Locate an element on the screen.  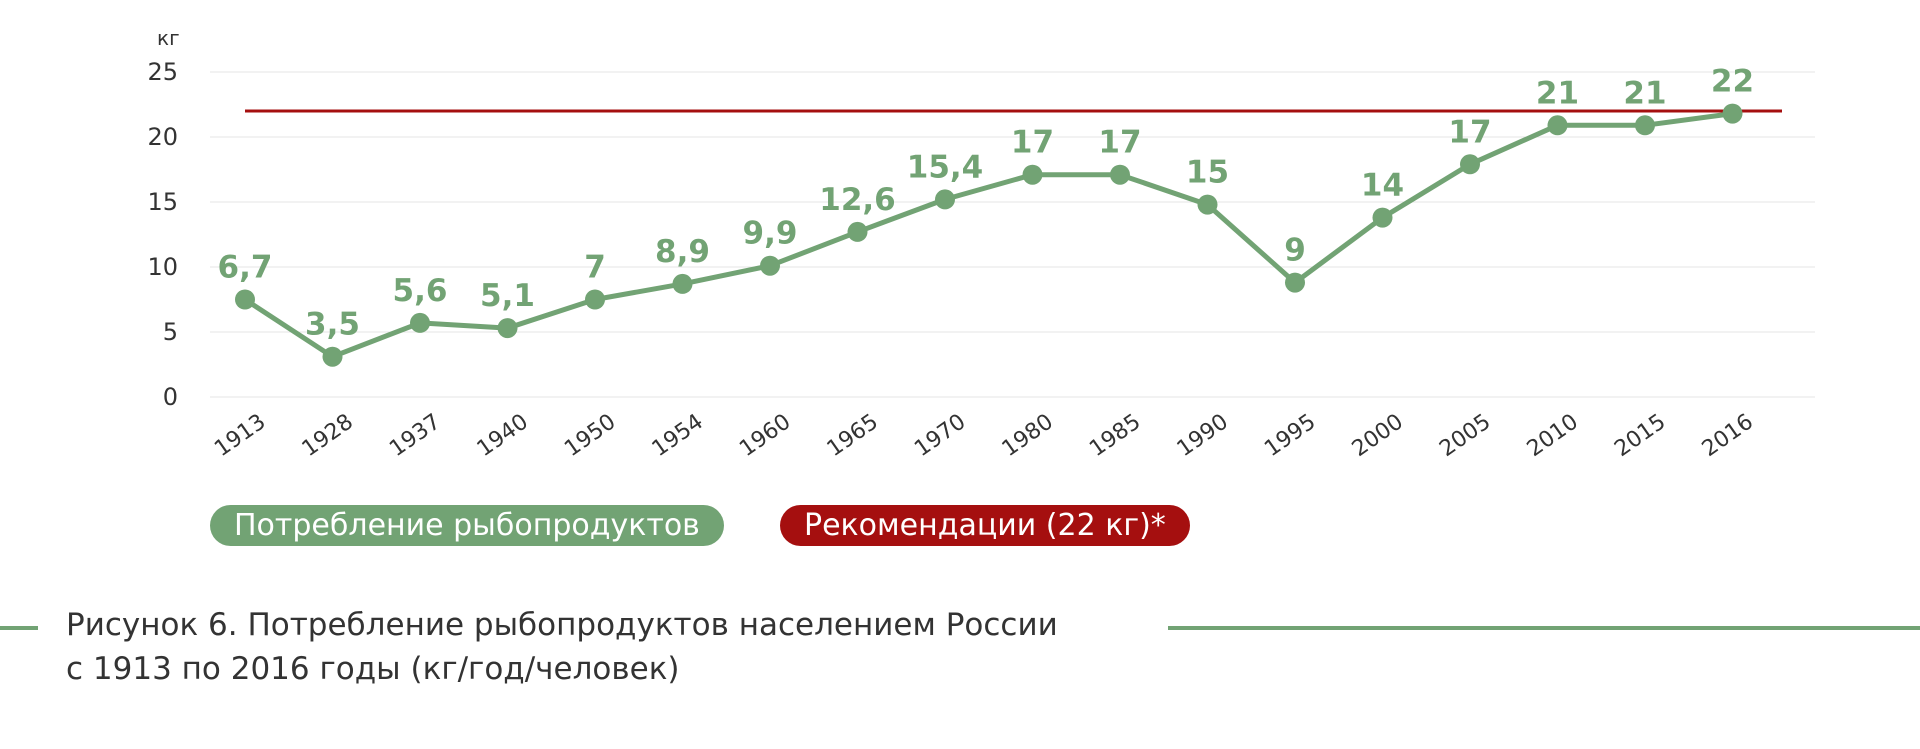
data-label: 6,7 is located at coordinates (245, 268).